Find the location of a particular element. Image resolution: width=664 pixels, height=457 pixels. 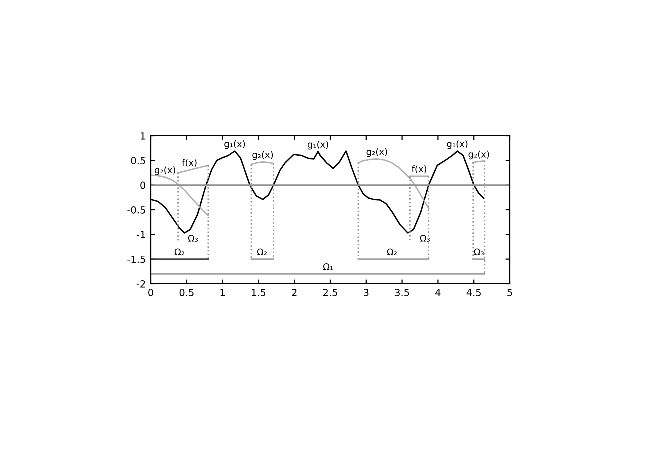

x-tick-label: 0 is located at coordinates (151, 292).